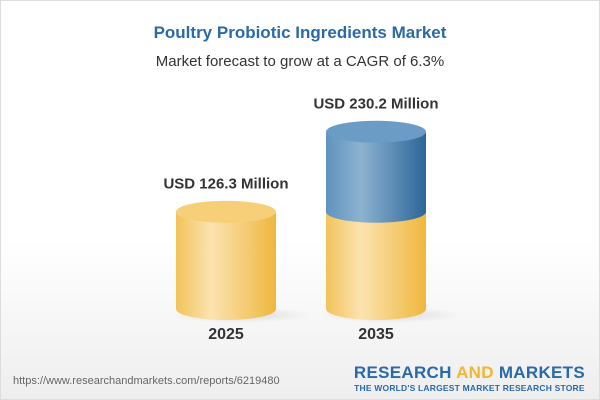  Describe the element at coordinates (375, 104) in the screenshot. I see `data-label: USD 230.2 Million` at that location.